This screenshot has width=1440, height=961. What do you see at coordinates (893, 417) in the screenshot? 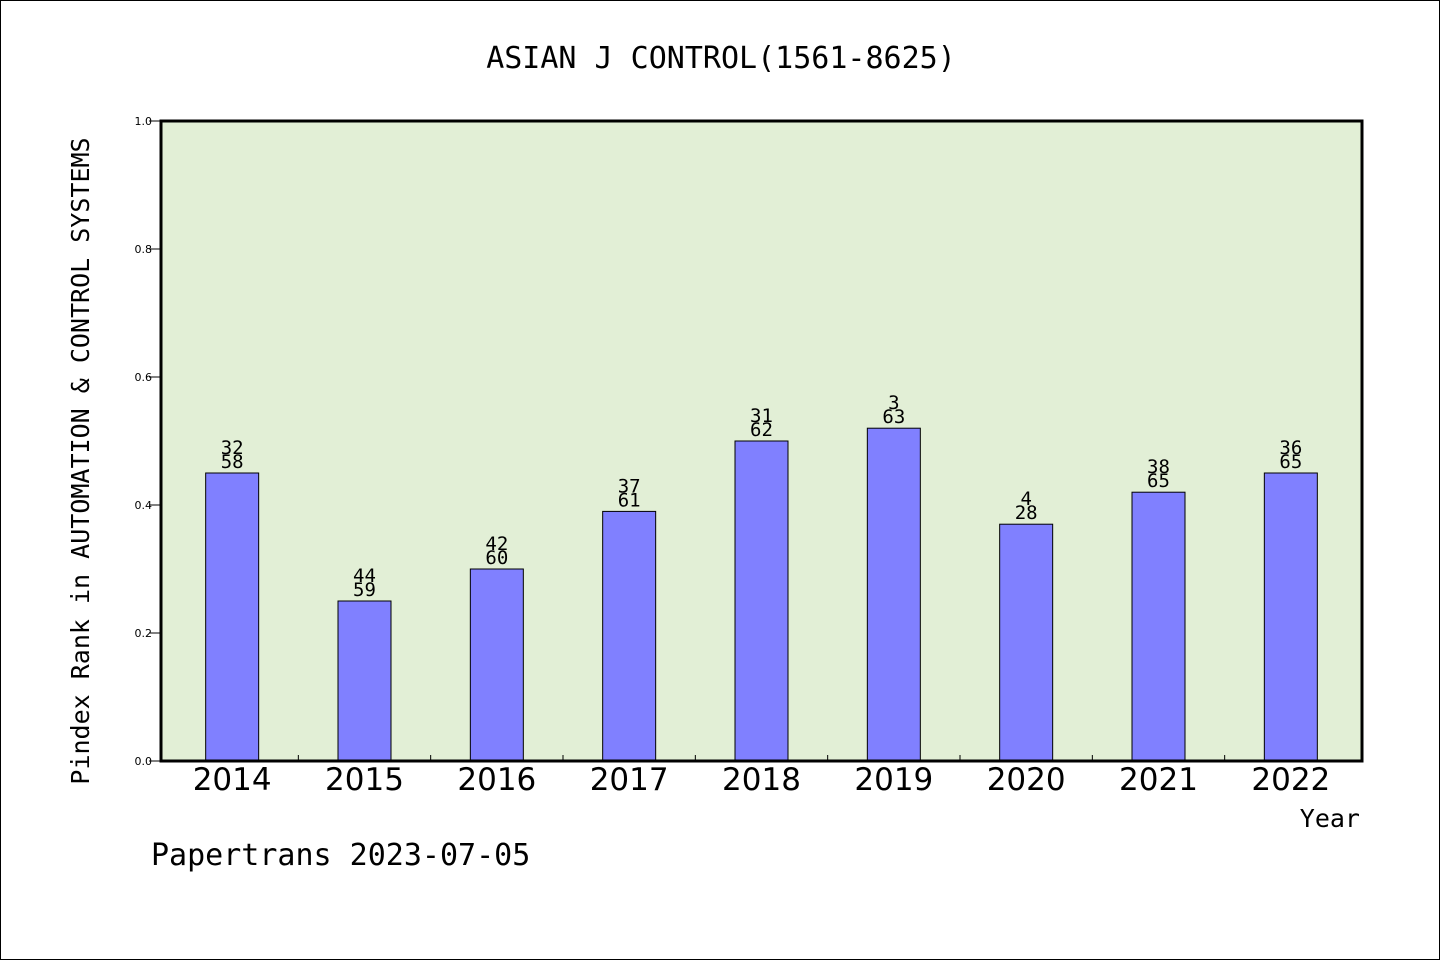
I see `bar-label-bottom-2019: 63` at bounding box center [893, 417].